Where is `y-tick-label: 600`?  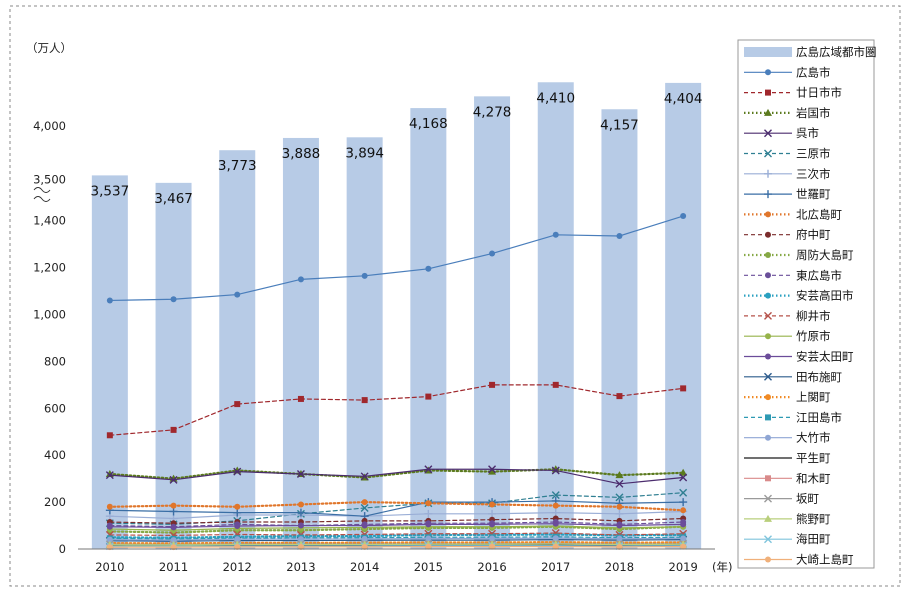 y-tick-label: 600 is located at coordinates (55, 408).